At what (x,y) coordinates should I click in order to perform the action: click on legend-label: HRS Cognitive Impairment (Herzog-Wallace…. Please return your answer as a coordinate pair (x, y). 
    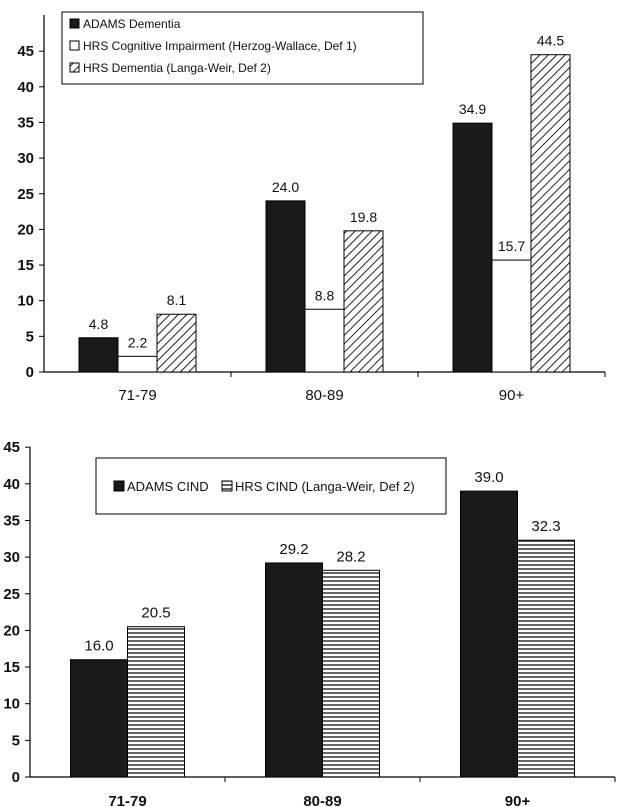
    Looking at the image, I should click on (220, 46).